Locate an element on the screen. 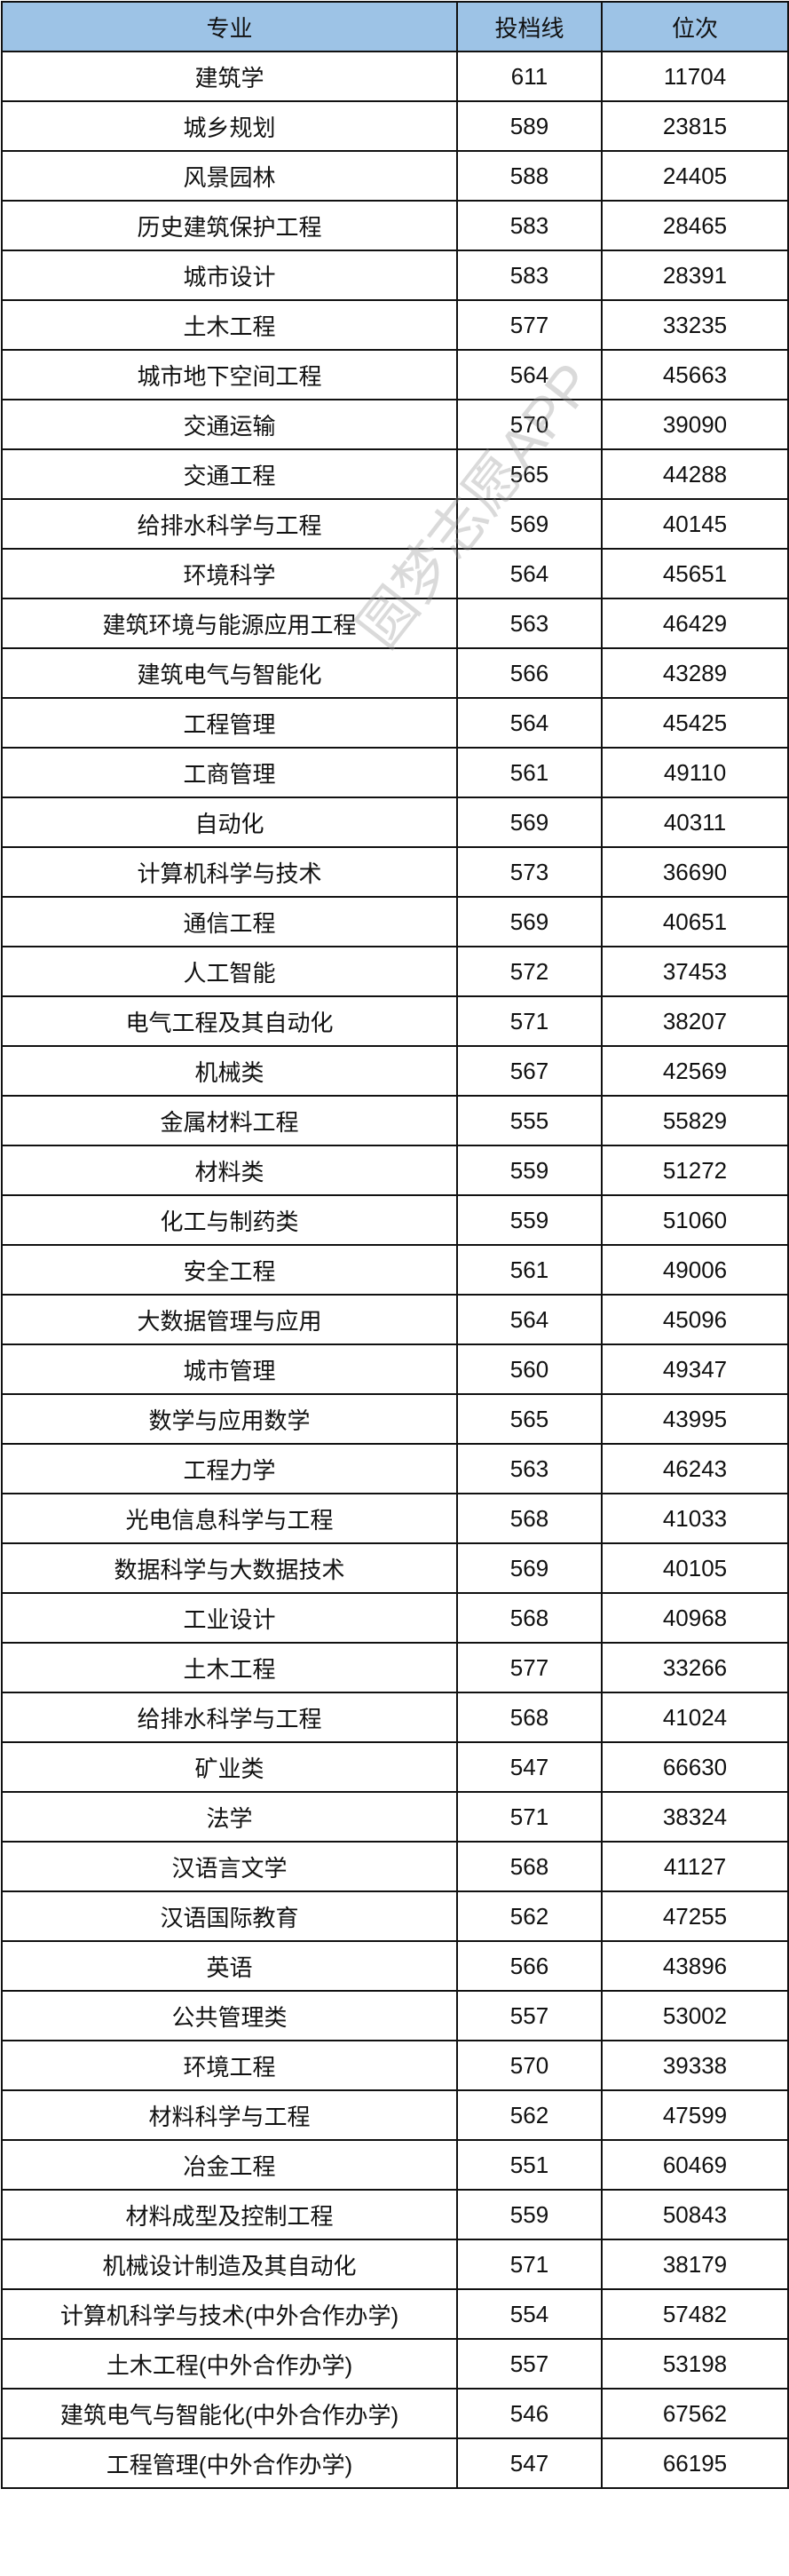 The width and height of the screenshot is (789, 2576). table-row: 材料类 559 51272 is located at coordinates (395, 1170).